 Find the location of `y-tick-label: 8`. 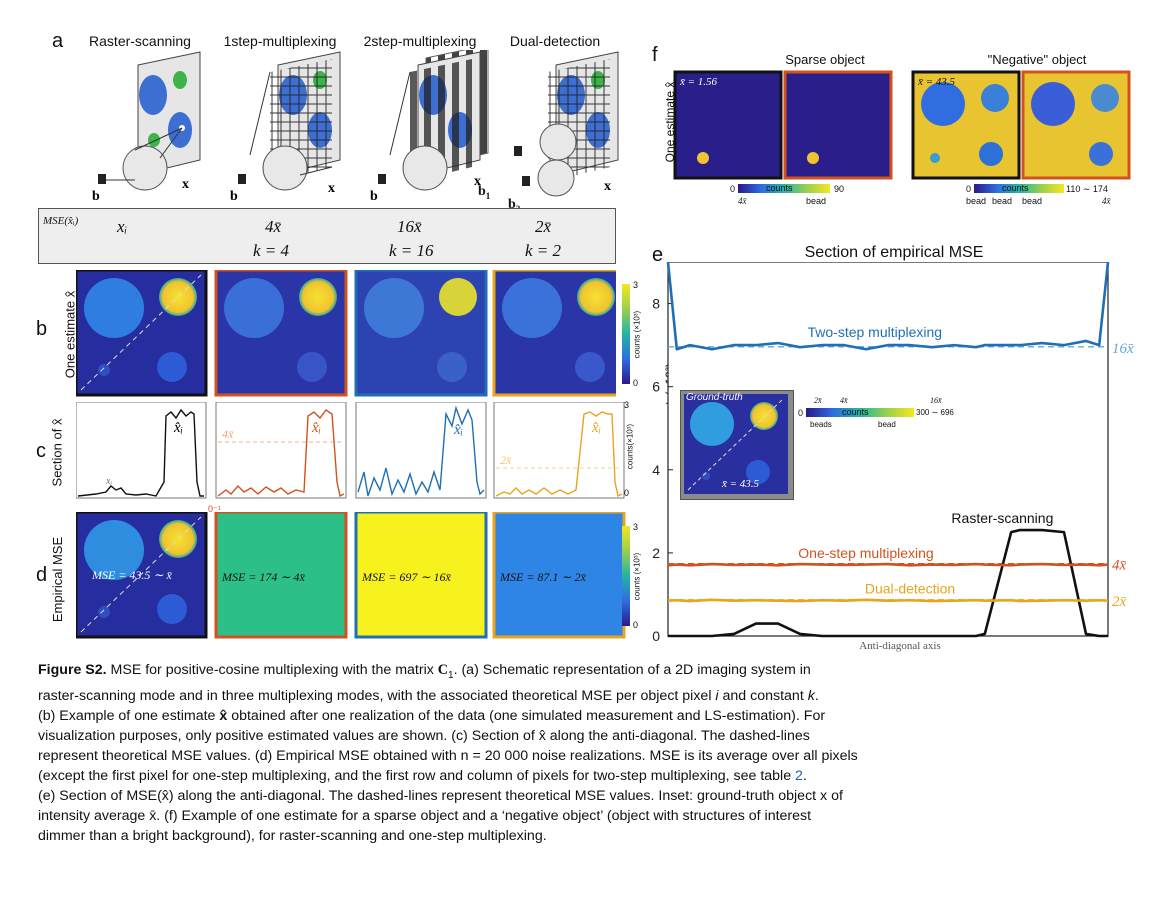

y-tick-label: 8 is located at coordinates (656, 304).